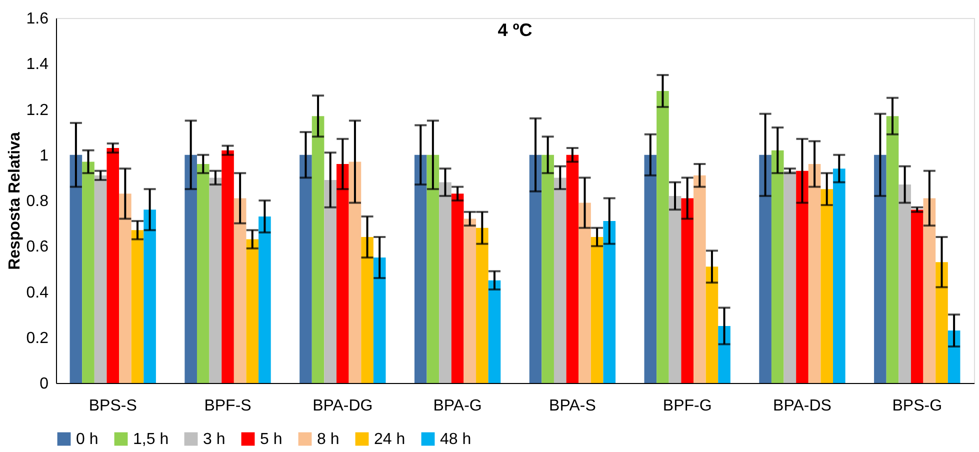  I want to click on y-axis-title: Resposta Relativa, so click(15, 201).